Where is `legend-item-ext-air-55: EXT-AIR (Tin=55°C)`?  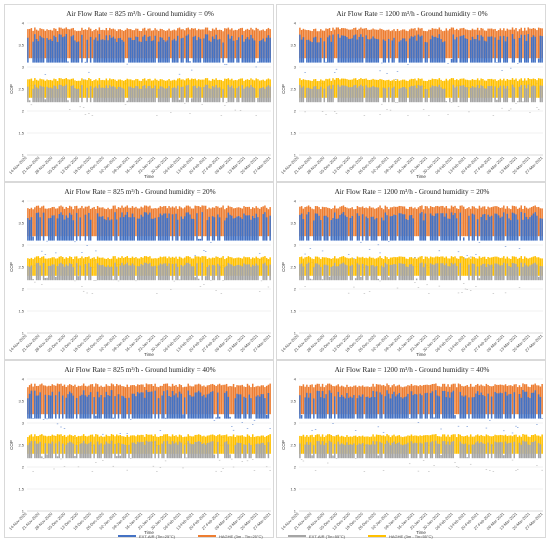
legend-item-ext-air-55: EXT-AIR (Tin=55°C) is located at coordinates (316, 536).